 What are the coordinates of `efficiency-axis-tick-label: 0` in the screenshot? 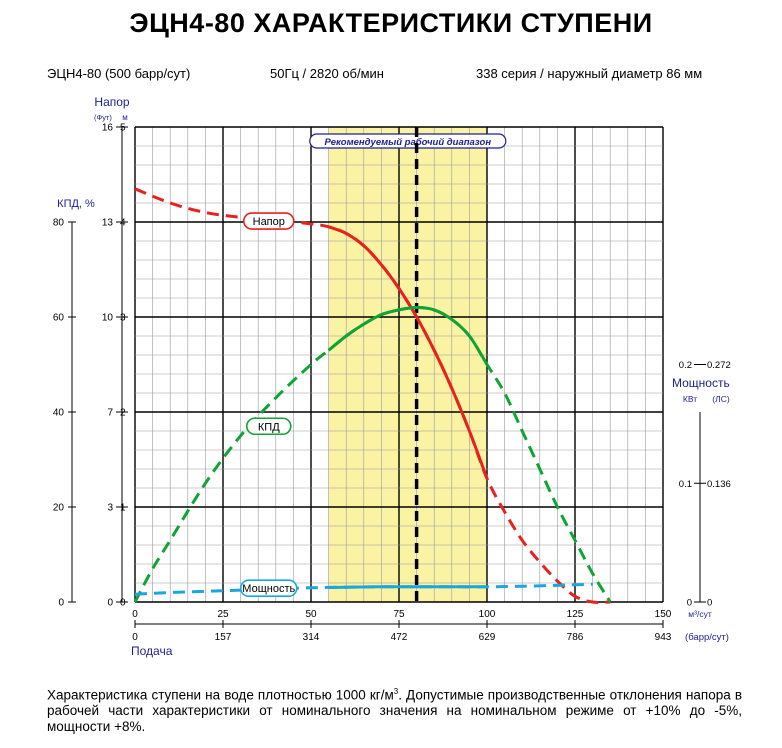 It's located at (61, 603).